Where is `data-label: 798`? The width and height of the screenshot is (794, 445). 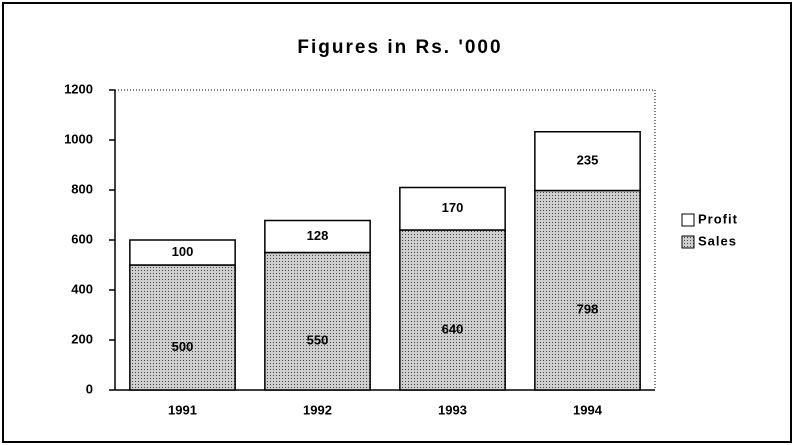 data-label: 798 is located at coordinates (588, 309).